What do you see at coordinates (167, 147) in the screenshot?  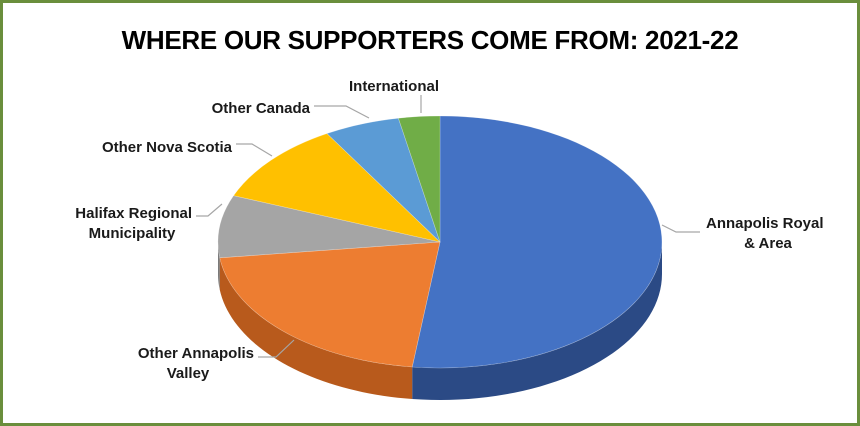 I see `slice-label-3: Other Nova Scotia` at bounding box center [167, 147].